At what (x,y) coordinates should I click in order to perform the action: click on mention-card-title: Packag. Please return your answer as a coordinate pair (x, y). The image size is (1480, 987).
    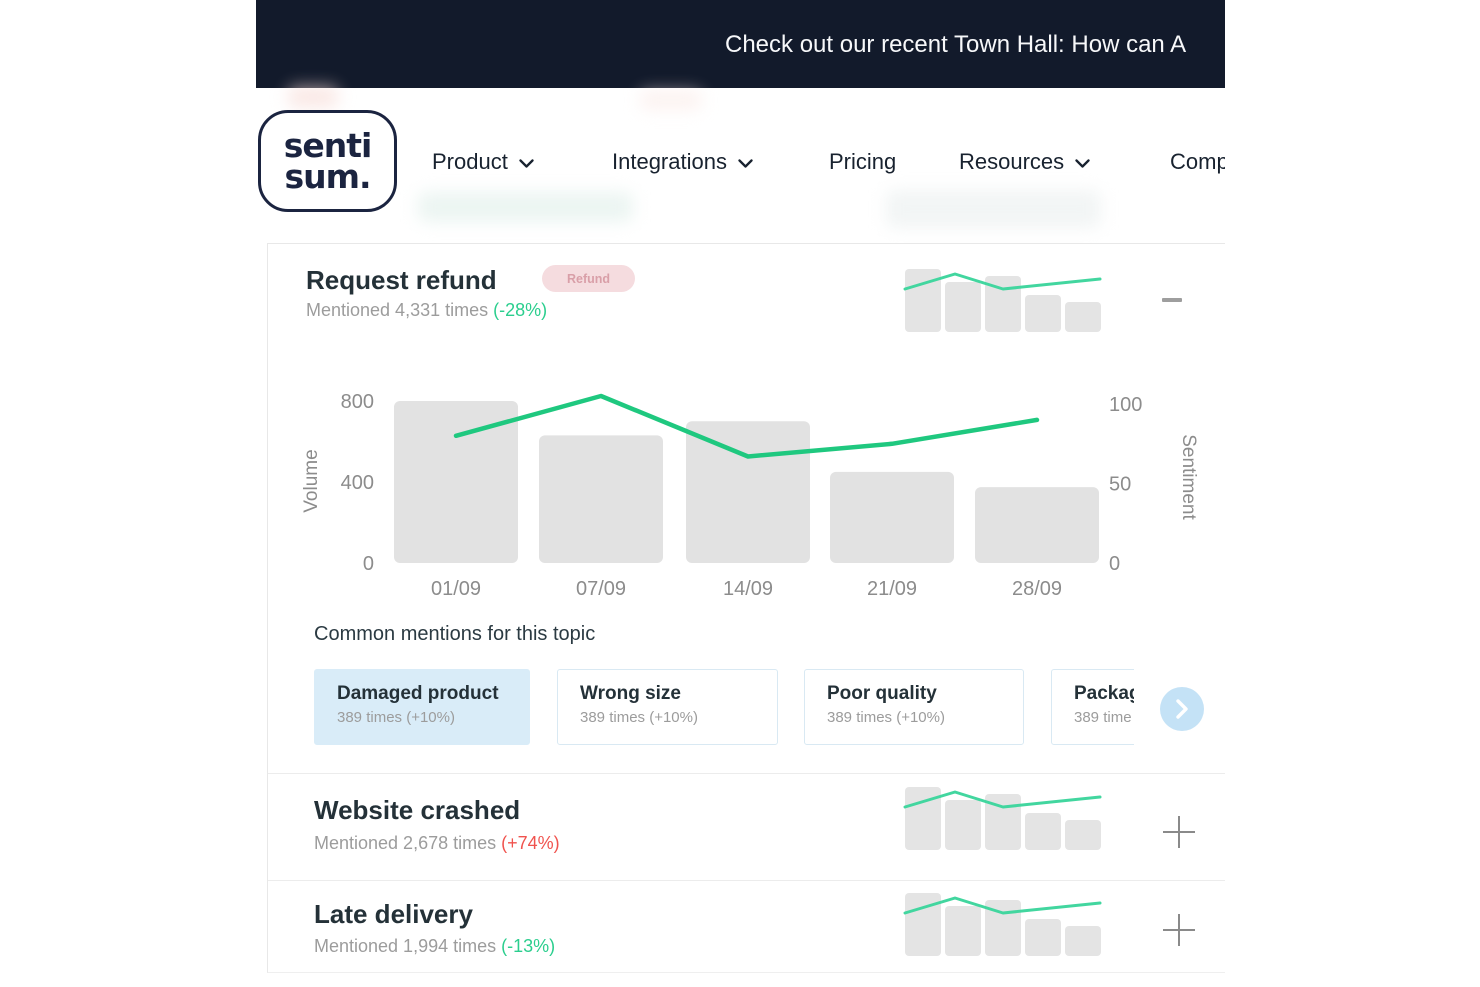
    Looking at the image, I should click on (1104, 693).